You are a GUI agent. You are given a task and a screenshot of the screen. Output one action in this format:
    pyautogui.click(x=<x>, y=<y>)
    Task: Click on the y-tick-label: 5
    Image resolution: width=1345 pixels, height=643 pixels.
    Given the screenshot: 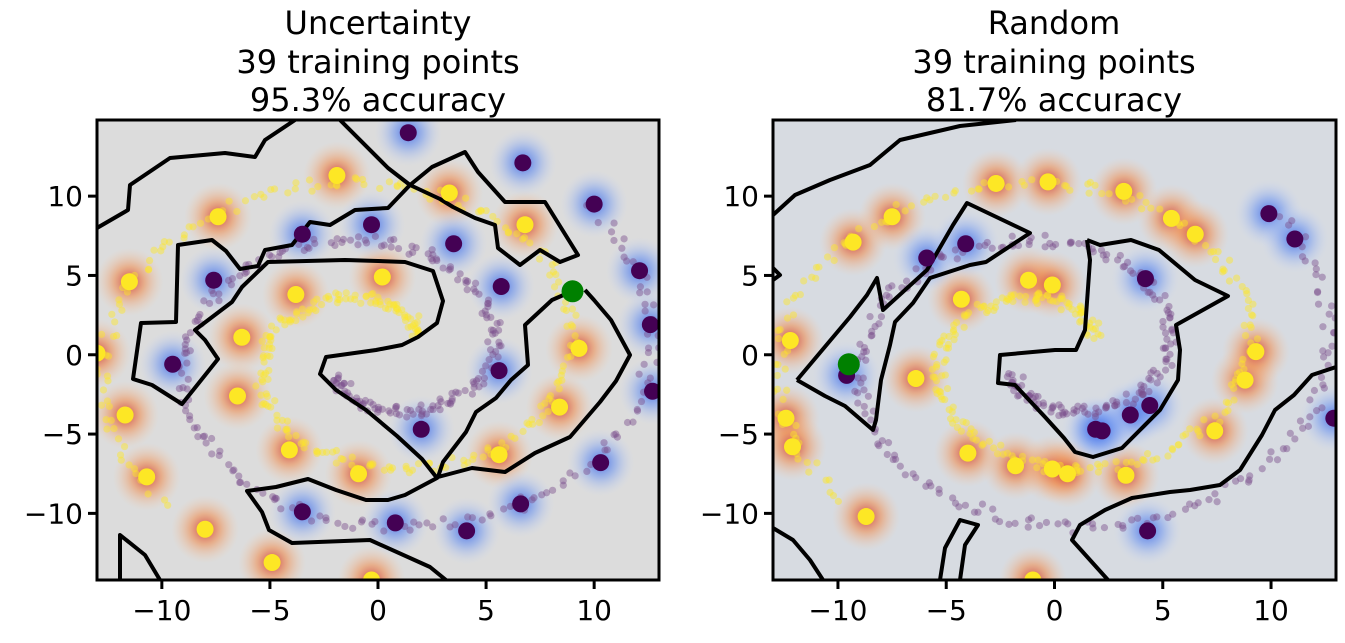 What is the action you would take?
    pyautogui.click(x=74, y=275)
    